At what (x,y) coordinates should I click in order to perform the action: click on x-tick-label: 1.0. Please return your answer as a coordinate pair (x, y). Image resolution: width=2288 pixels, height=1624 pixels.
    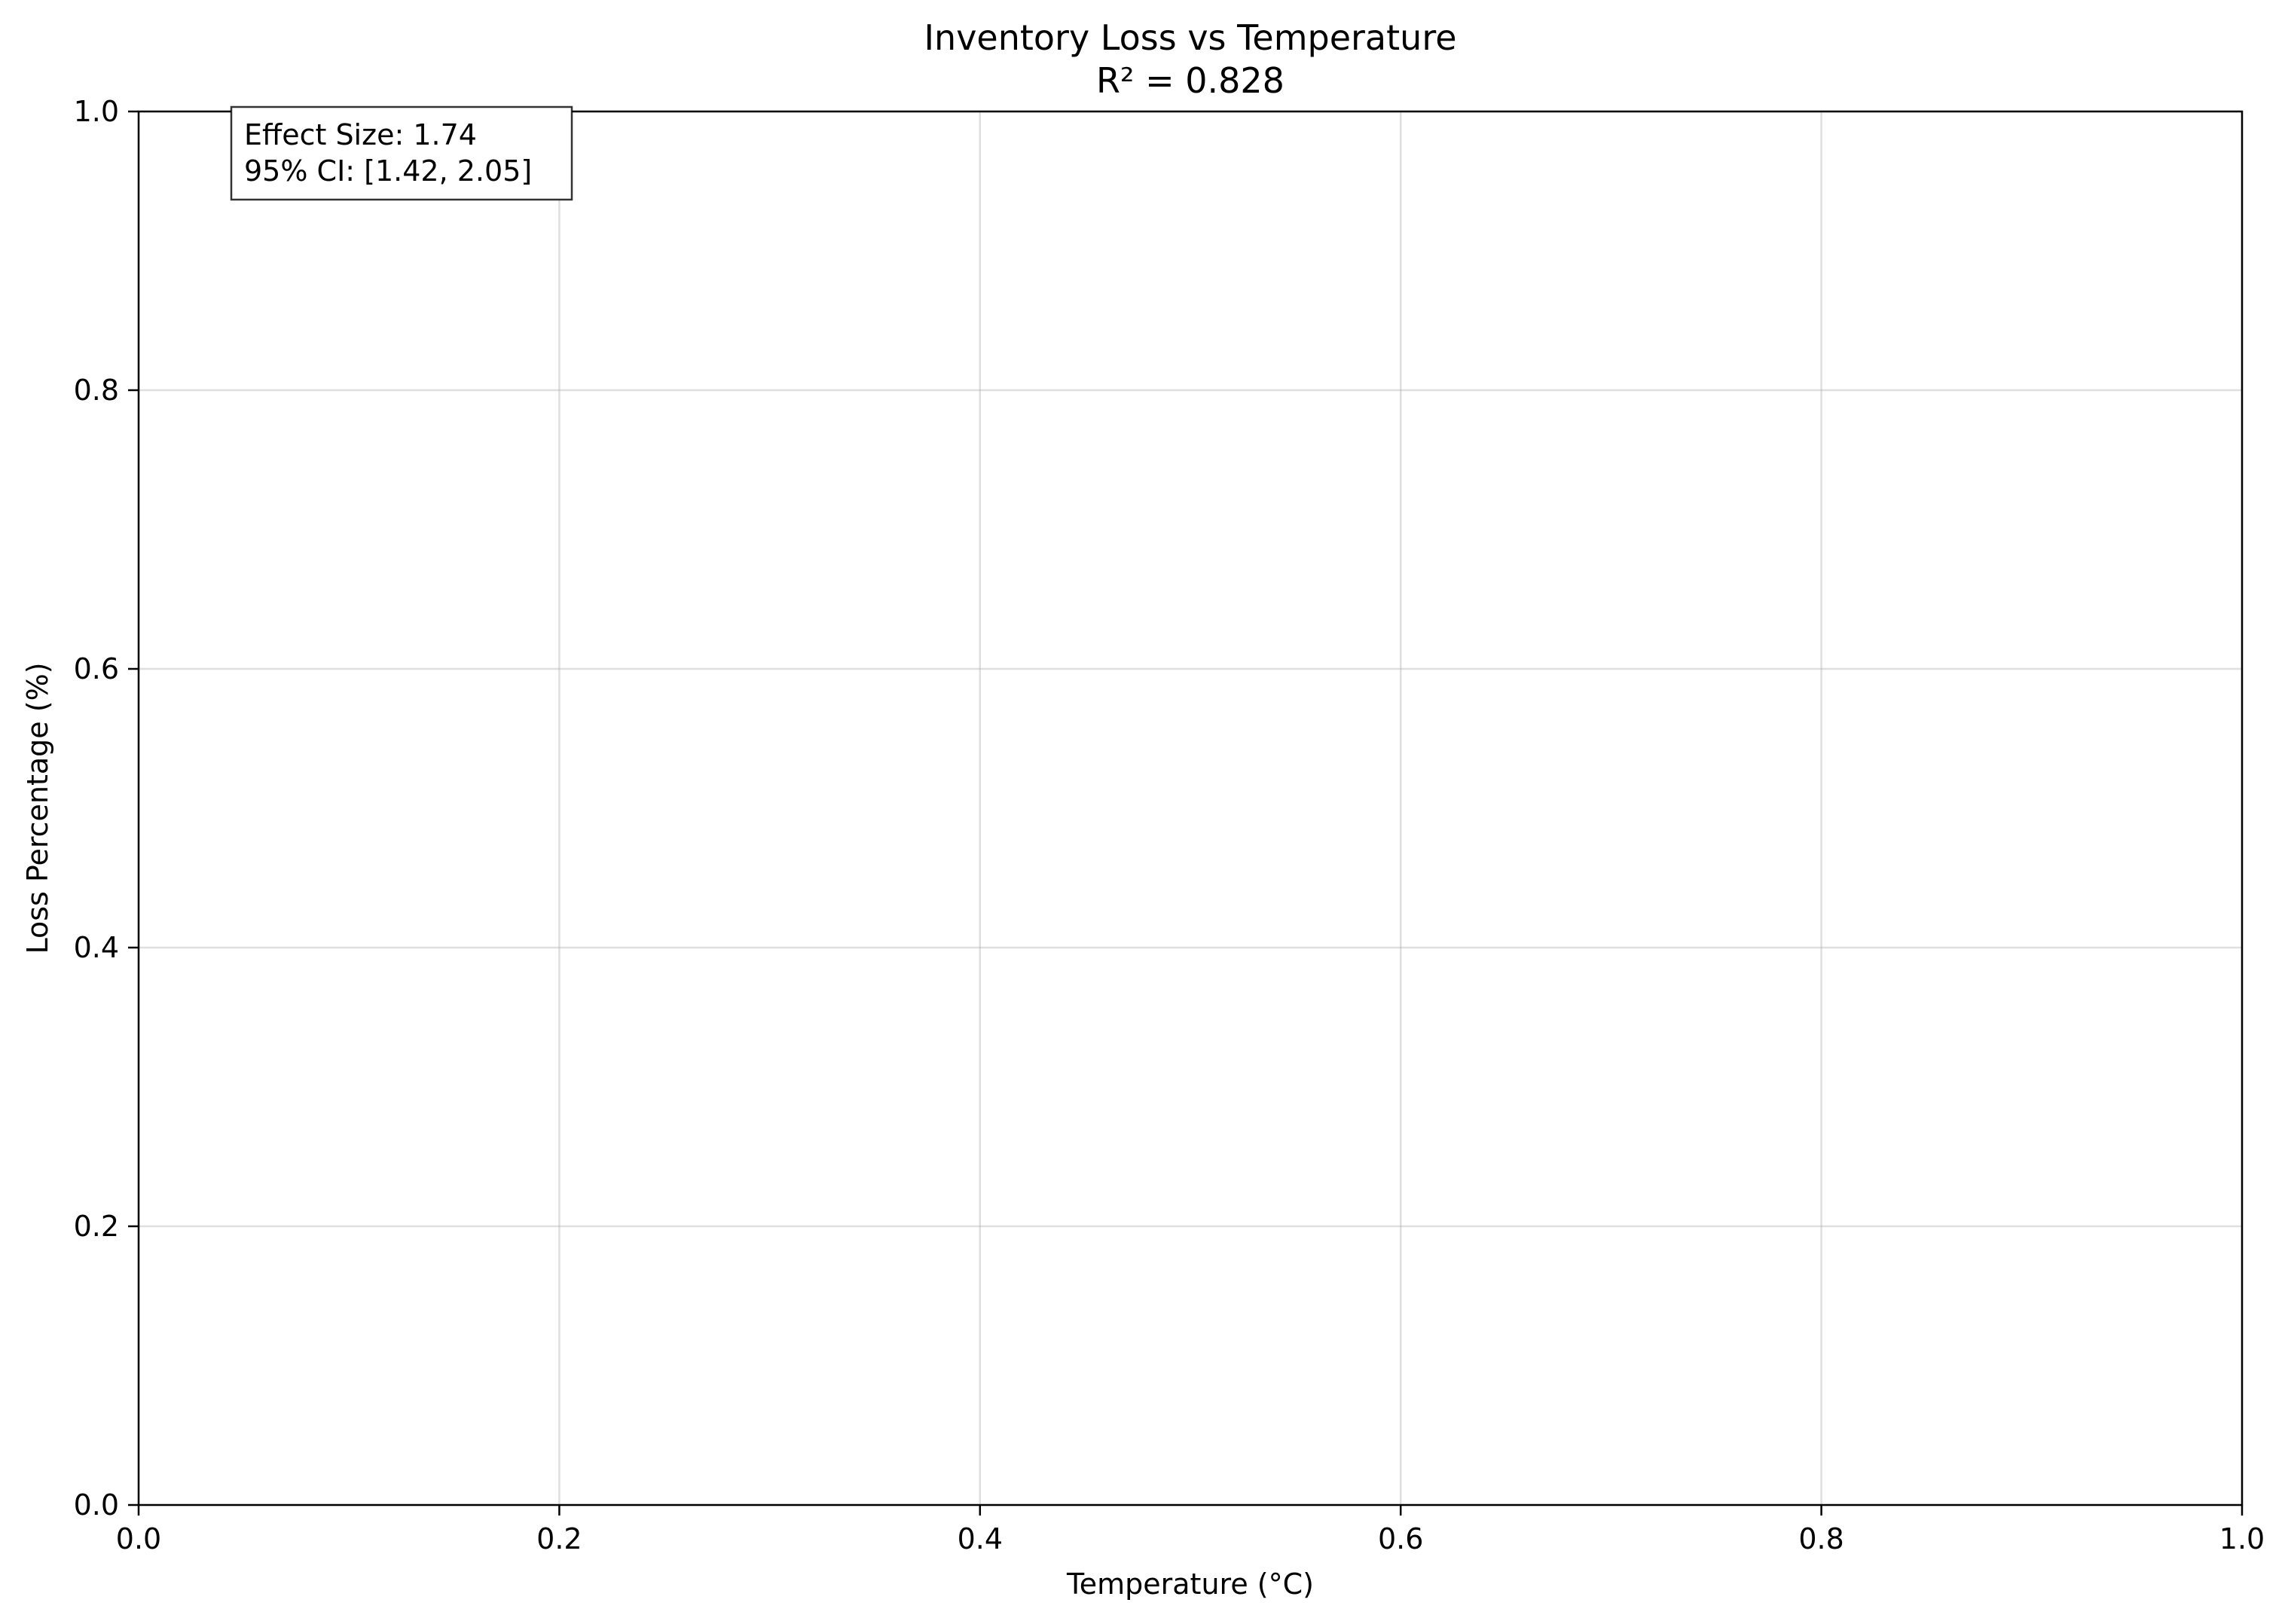
    Looking at the image, I should click on (2242, 1538).